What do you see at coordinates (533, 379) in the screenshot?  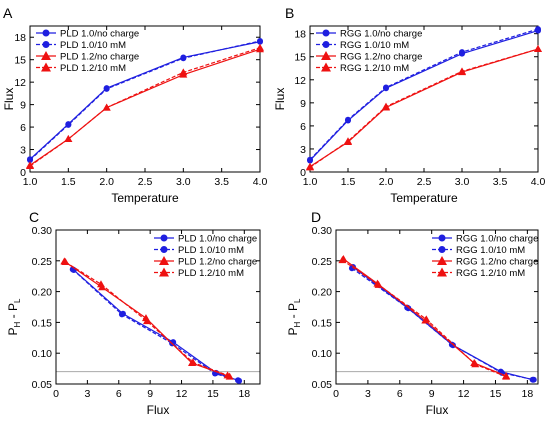 I see `panel-d-series-2-point` at bounding box center [533, 379].